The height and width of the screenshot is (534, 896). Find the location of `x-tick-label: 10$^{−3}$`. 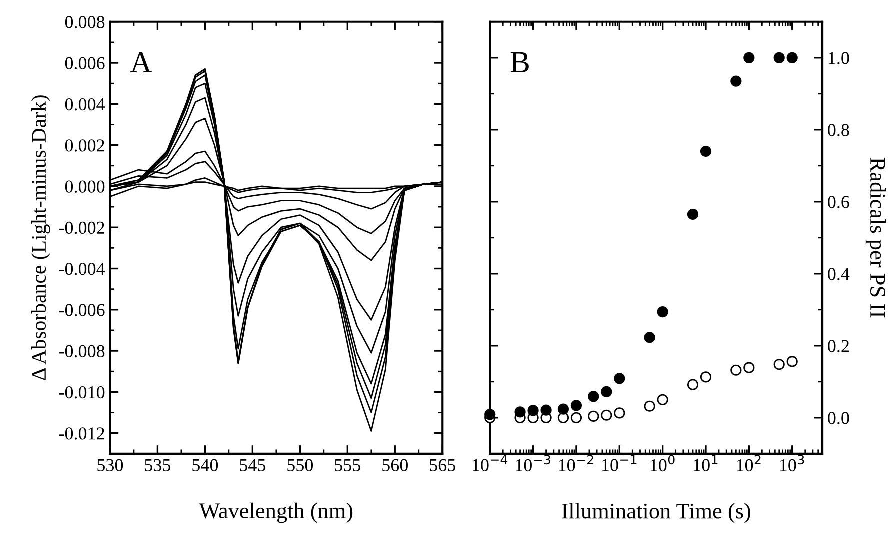

x-tick-label: 10$^{−3}$ is located at coordinates (533, 463).